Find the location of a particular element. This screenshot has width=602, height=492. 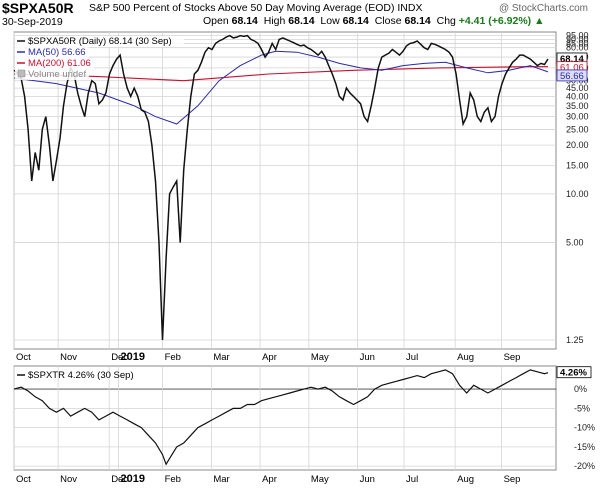

legend-label: MA(50) 56.66 is located at coordinates (57, 52).